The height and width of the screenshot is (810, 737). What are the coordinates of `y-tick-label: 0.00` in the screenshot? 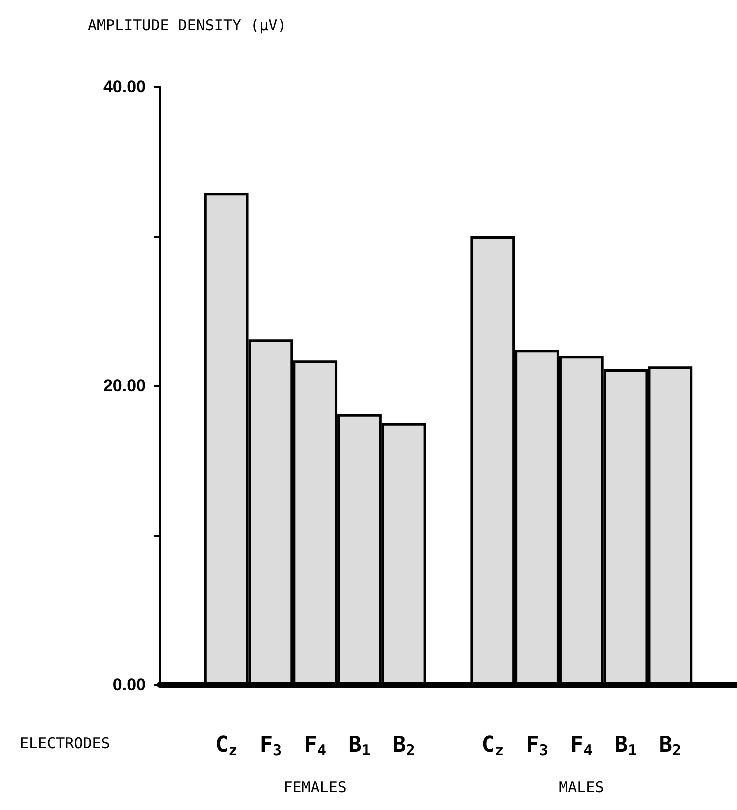 It's located at (129, 685).